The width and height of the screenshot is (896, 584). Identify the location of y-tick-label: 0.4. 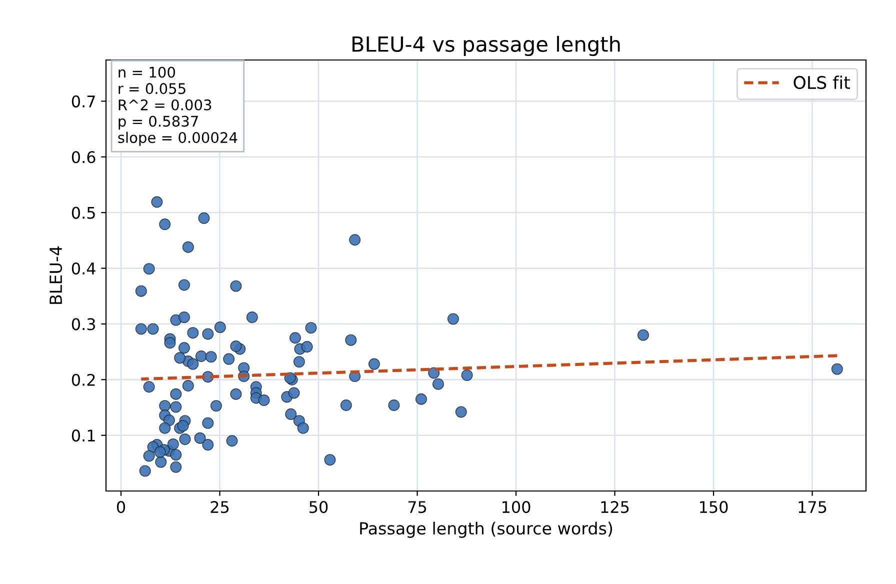
(84, 268).